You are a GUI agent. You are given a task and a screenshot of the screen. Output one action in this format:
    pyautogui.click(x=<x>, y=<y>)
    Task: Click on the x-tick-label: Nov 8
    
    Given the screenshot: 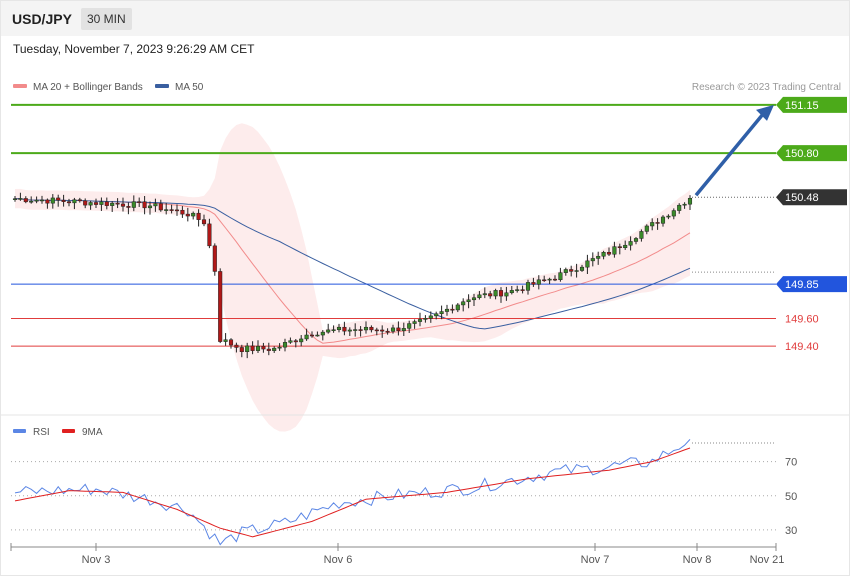 What is the action you would take?
    pyautogui.click(x=697, y=560)
    